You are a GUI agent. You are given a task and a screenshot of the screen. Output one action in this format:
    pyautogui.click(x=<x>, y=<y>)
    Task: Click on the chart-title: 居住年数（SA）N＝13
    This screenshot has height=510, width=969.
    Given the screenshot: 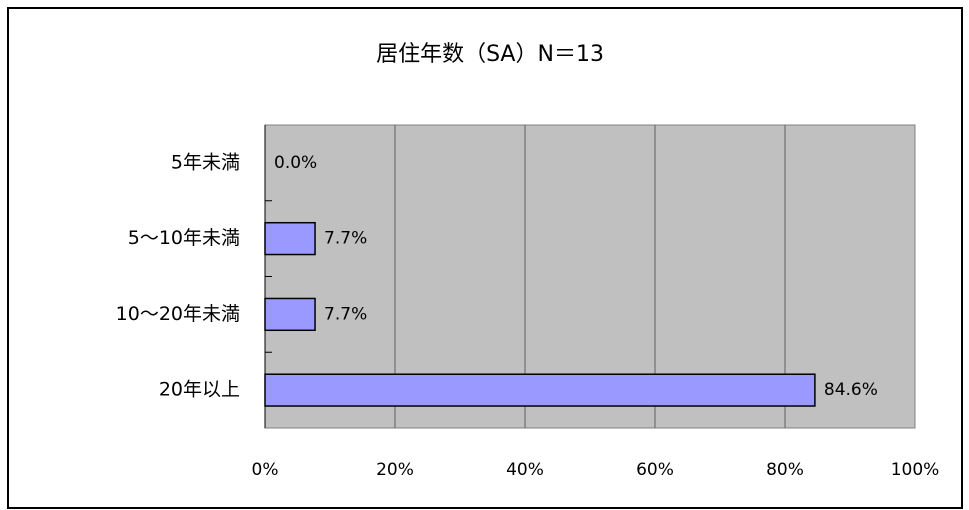 What is the action you would take?
    pyautogui.click(x=490, y=54)
    